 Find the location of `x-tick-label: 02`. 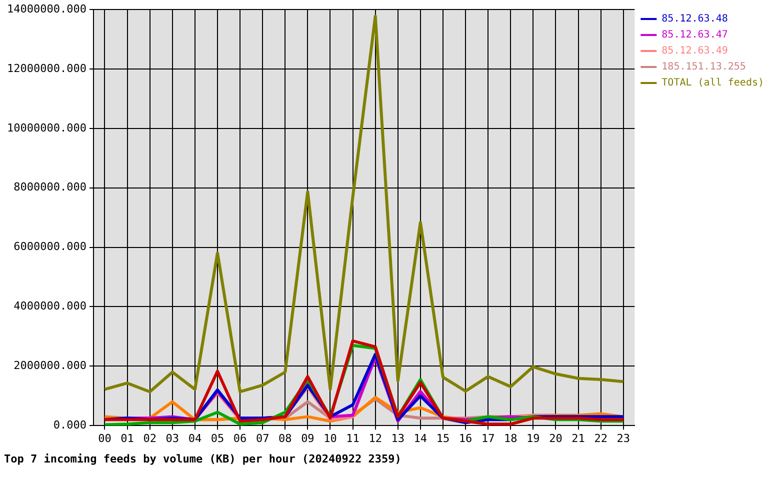

x-tick-label: 02 is located at coordinates (149, 439).